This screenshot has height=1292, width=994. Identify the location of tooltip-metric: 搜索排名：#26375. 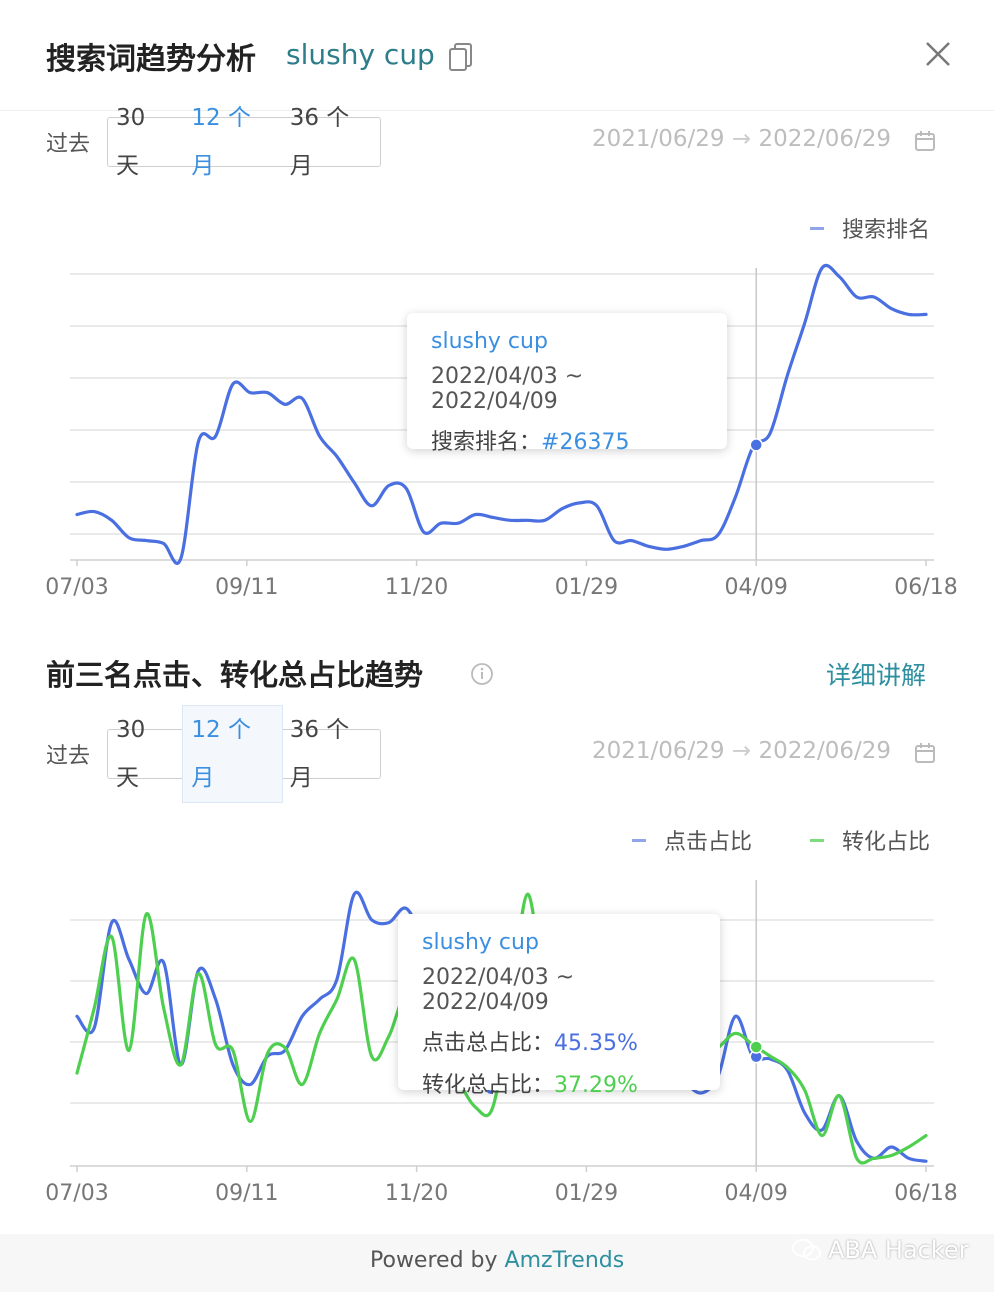
(567, 440).